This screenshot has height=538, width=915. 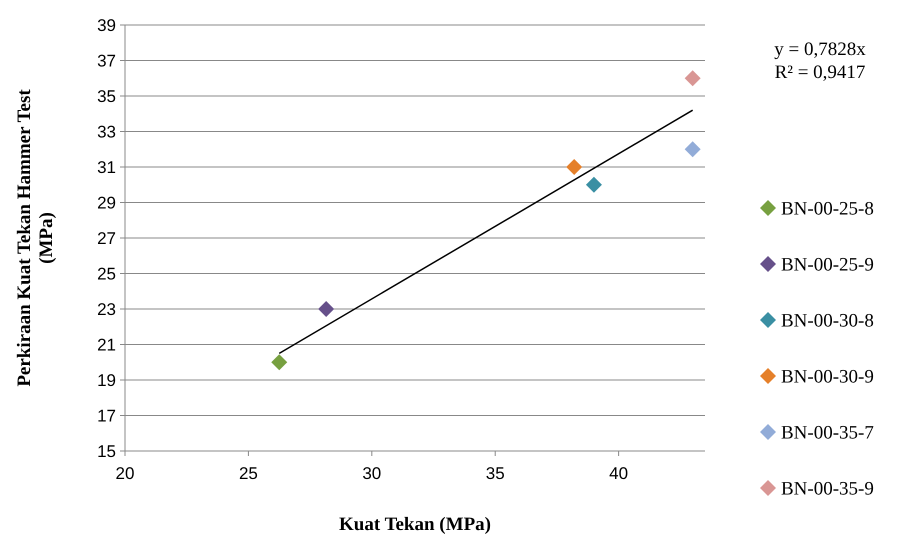 What do you see at coordinates (35, 237) in the screenshot?
I see `y-axis-title: Perkiraan Kuat Tekan Hammer Test (MPa)` at bounding box center [35, 237].